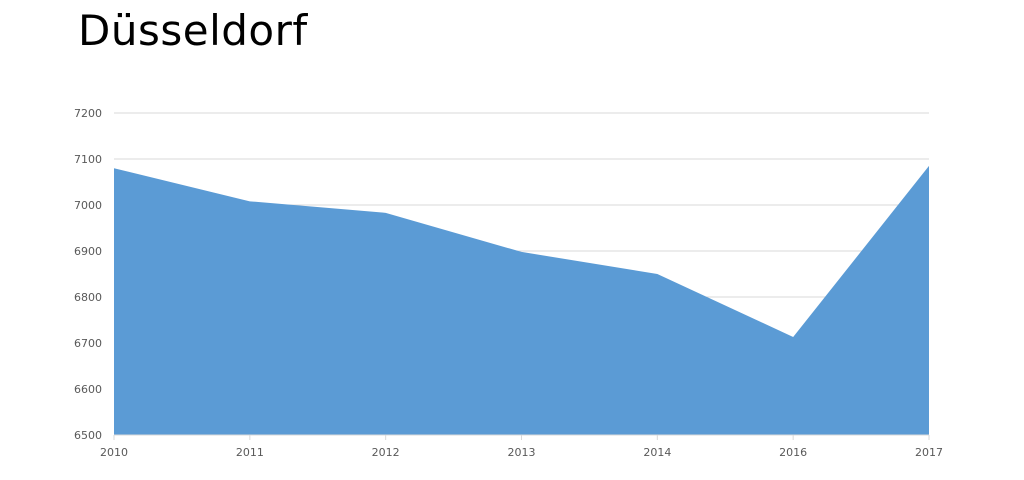 Image resolution: width=1024 pixels, height=480 pixels. I want to click on y-tick-label: 6600, so click(88, 389).